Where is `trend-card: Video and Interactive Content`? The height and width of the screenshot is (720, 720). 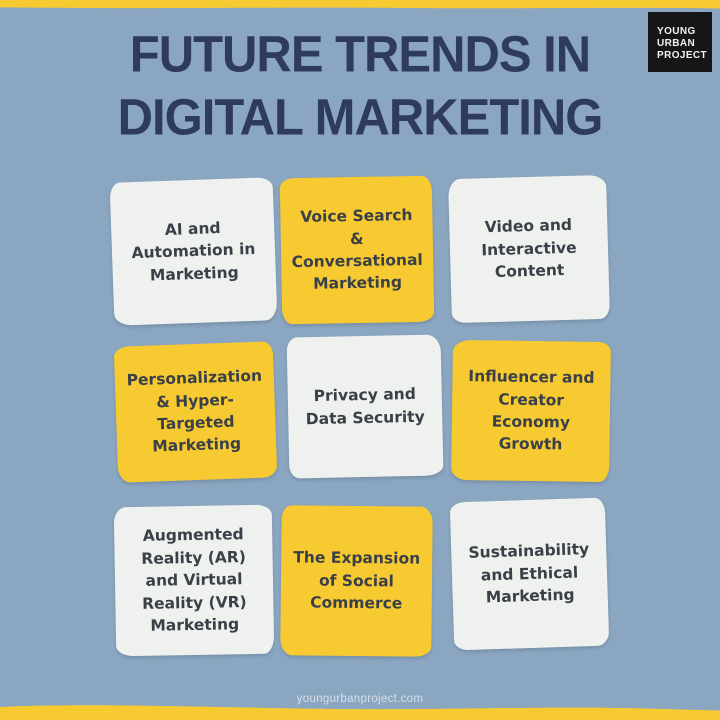
trend-card: Video and Interactive Content is located at coordinates (529, 249).